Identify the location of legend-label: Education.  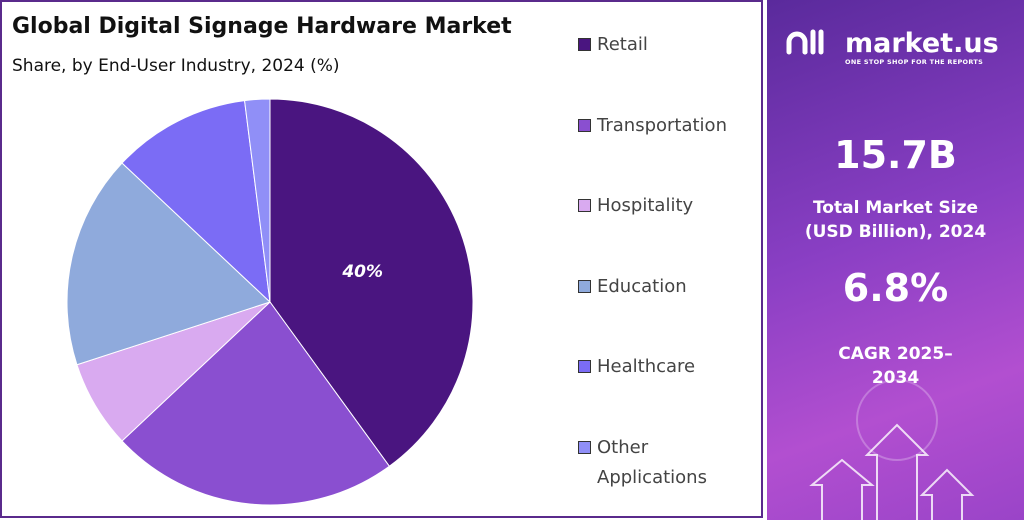
(642, 286).